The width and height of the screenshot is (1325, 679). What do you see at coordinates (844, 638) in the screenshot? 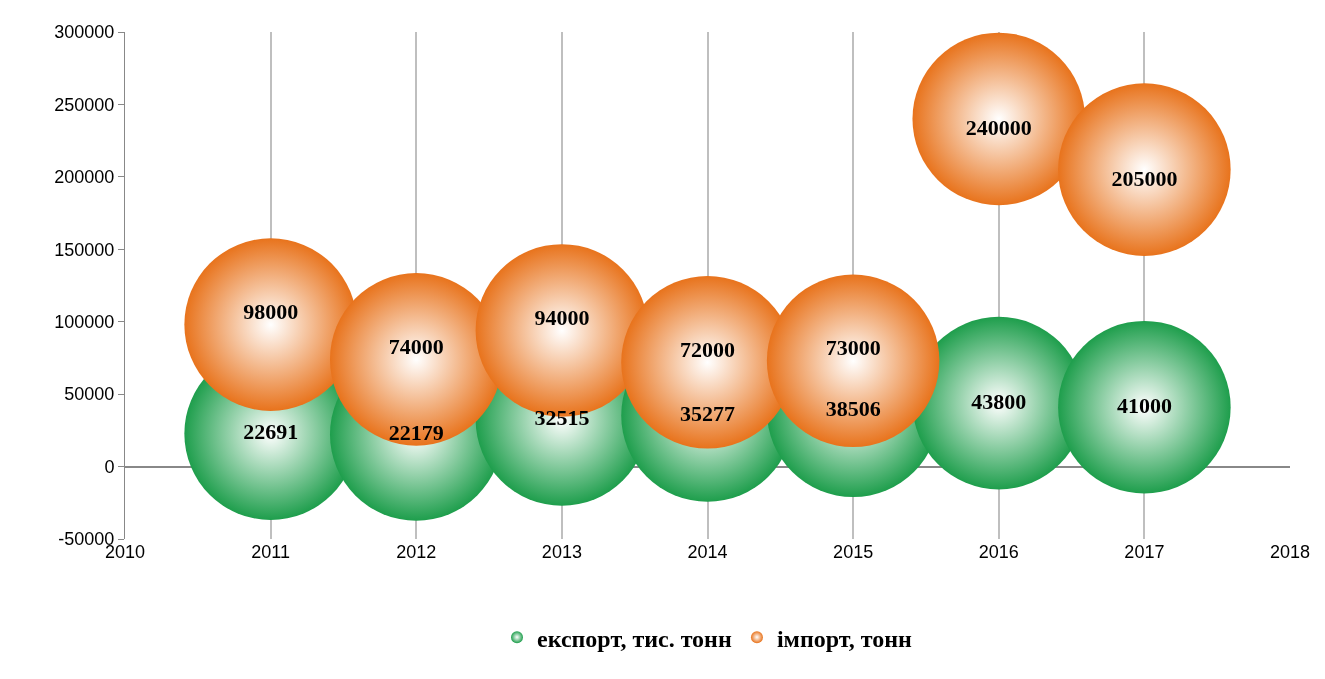
I see `legend-label: імпорт, тонн` at bounding box center [844, 638].